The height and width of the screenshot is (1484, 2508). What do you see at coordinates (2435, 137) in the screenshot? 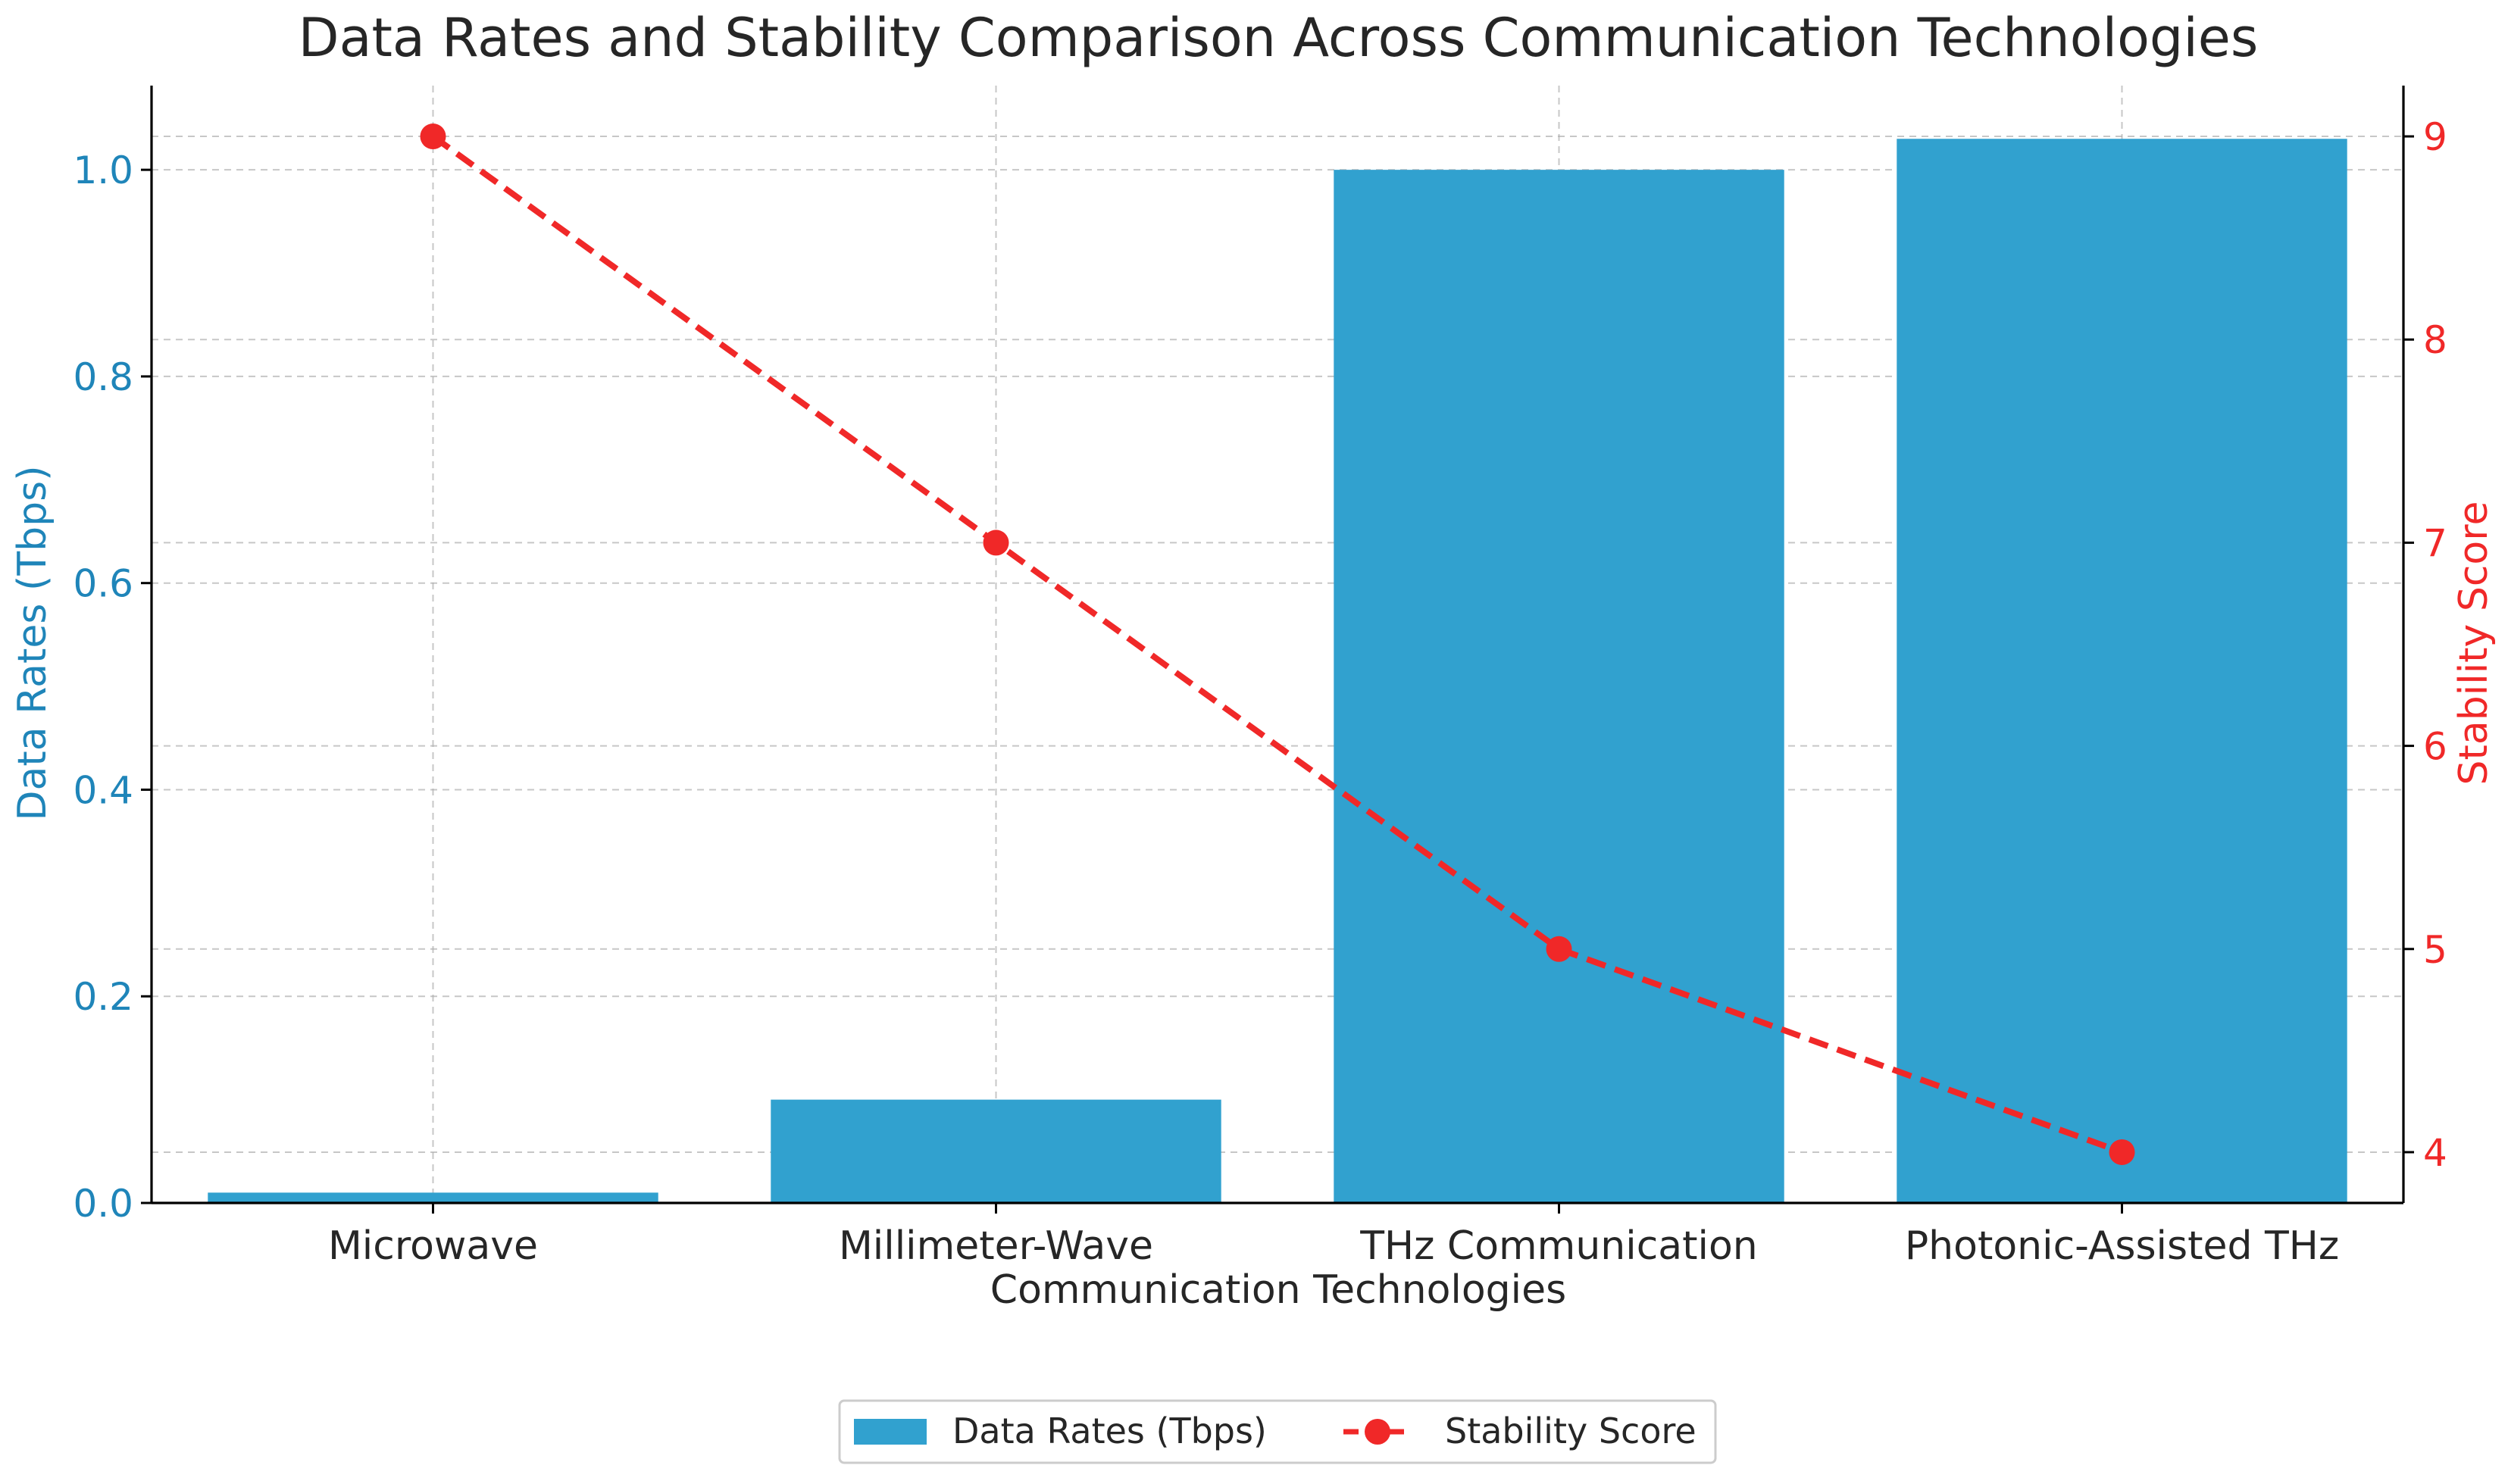
I see `right-tick-label: 9` at bounding box center [2435, 137].